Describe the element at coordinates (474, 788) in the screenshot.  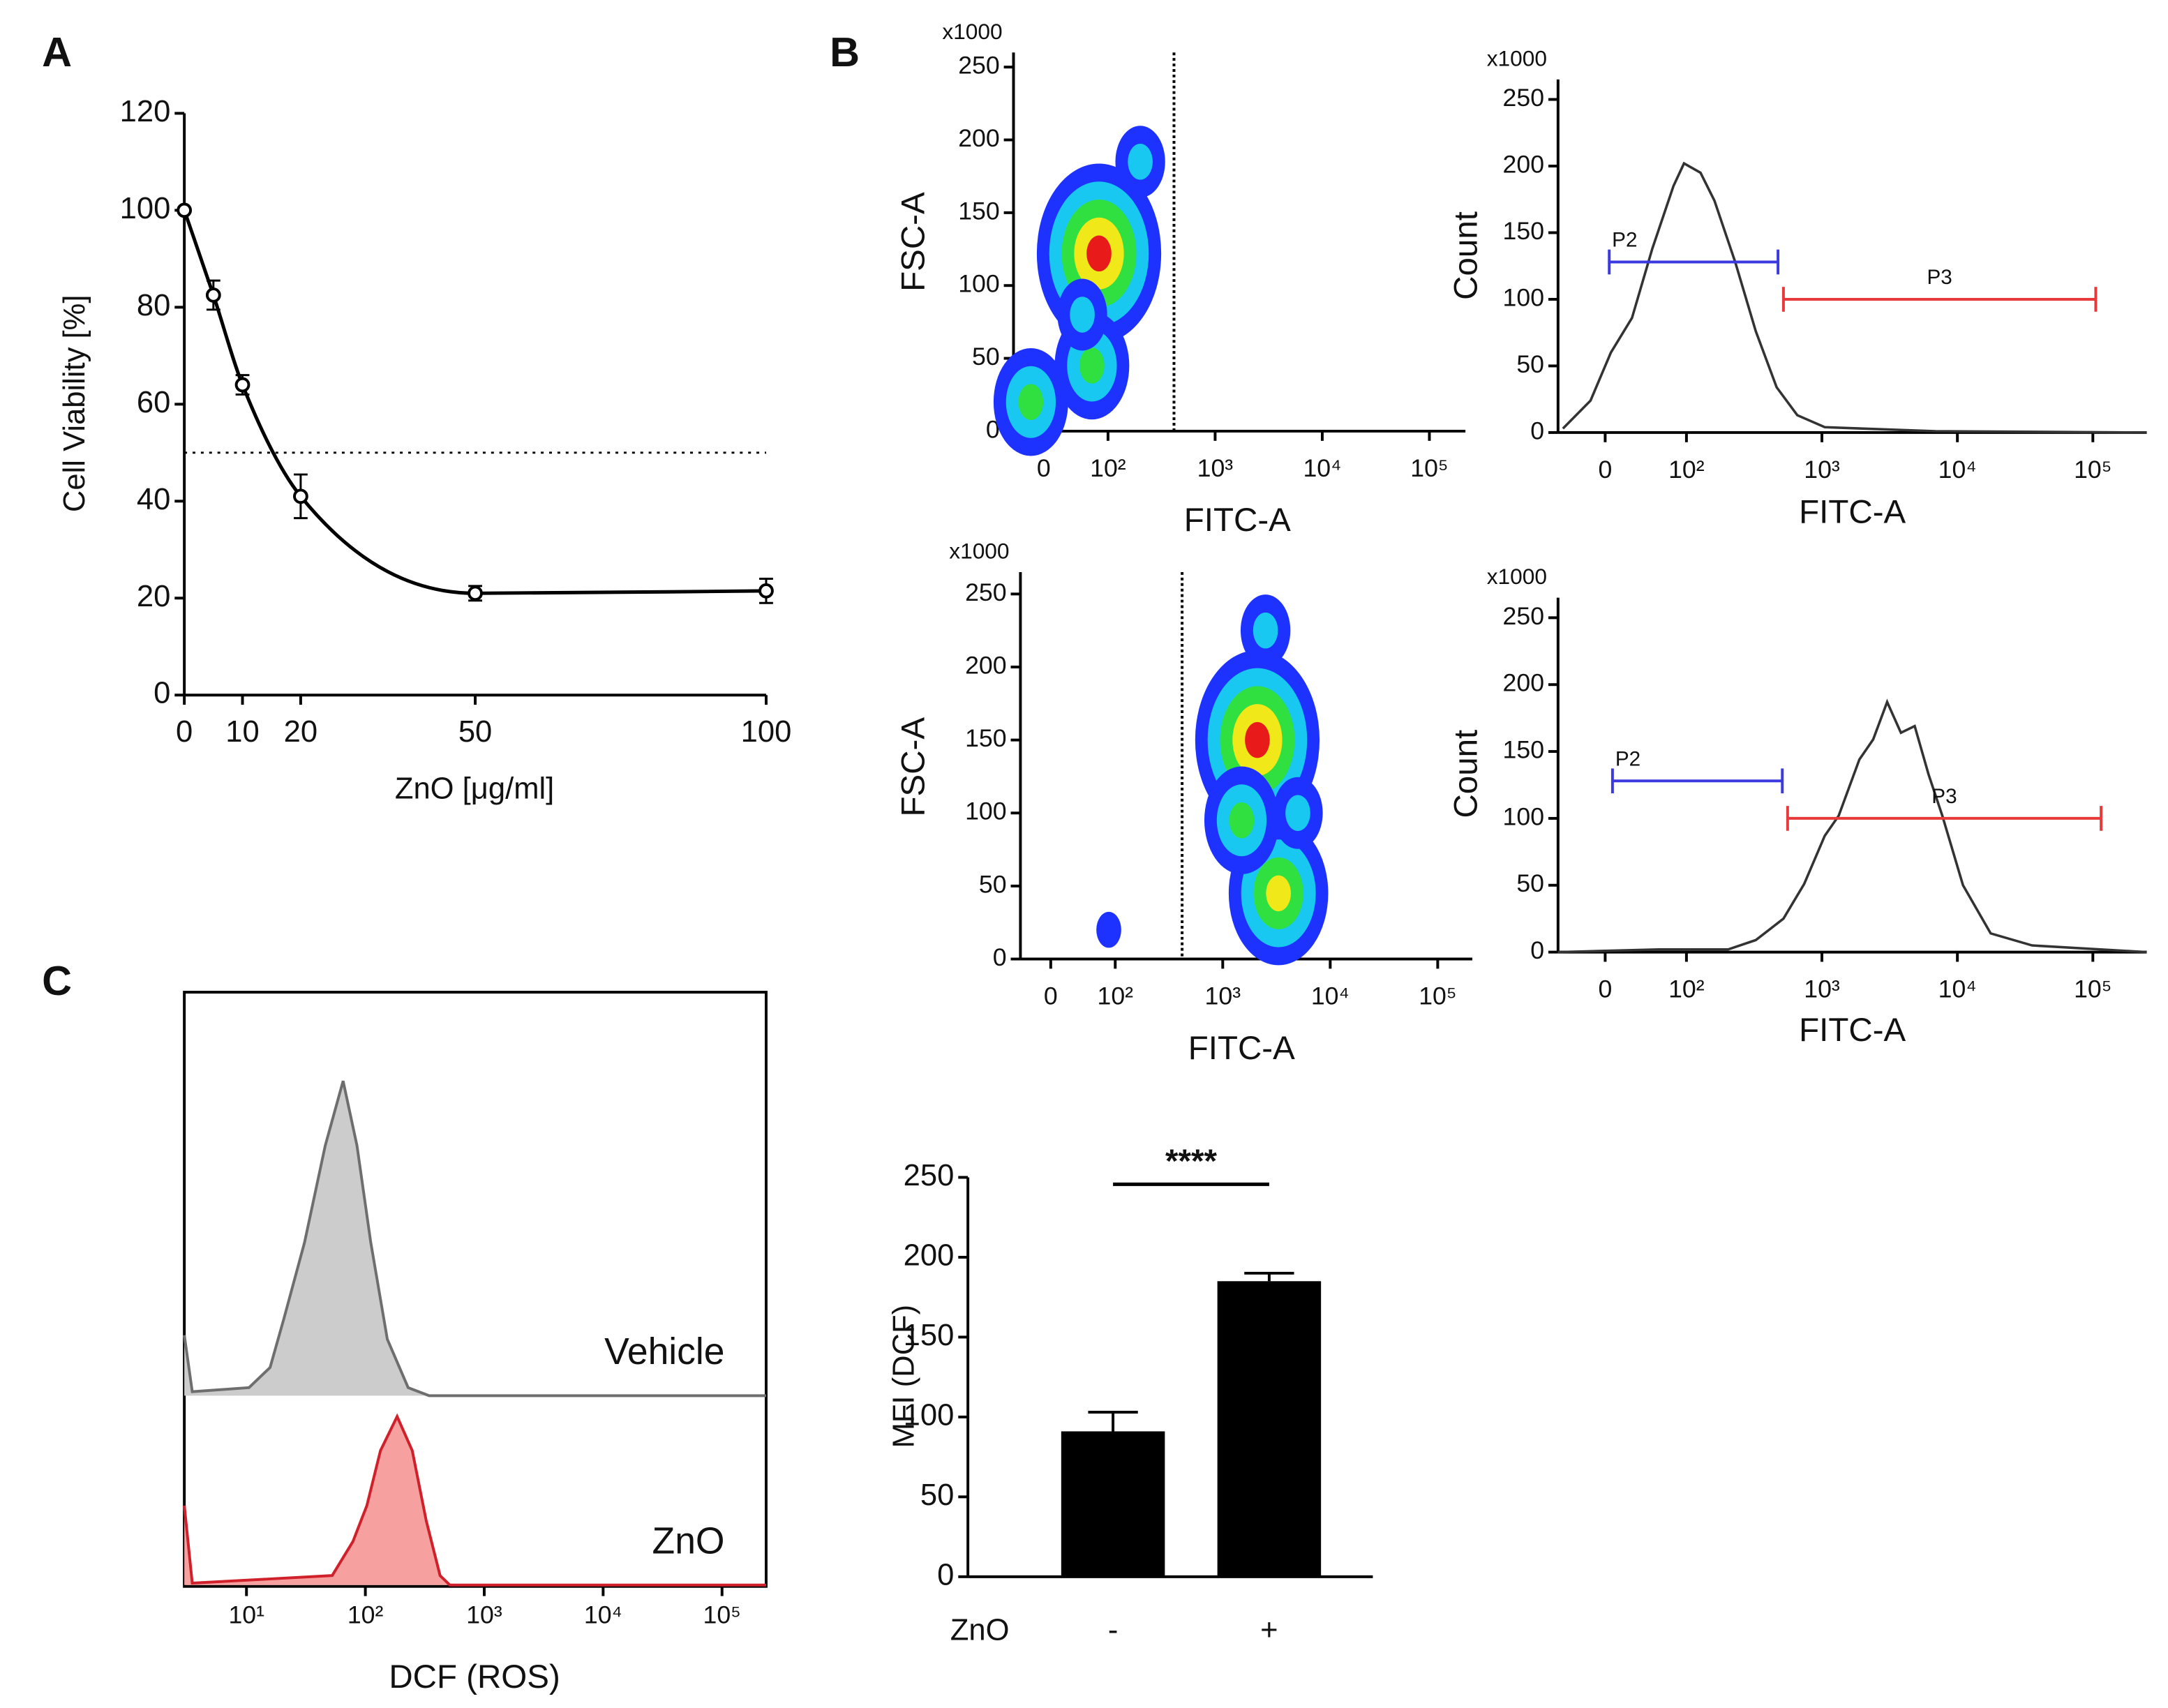
I see `x-axis-label: ZnO [μg/ml]` at that location.